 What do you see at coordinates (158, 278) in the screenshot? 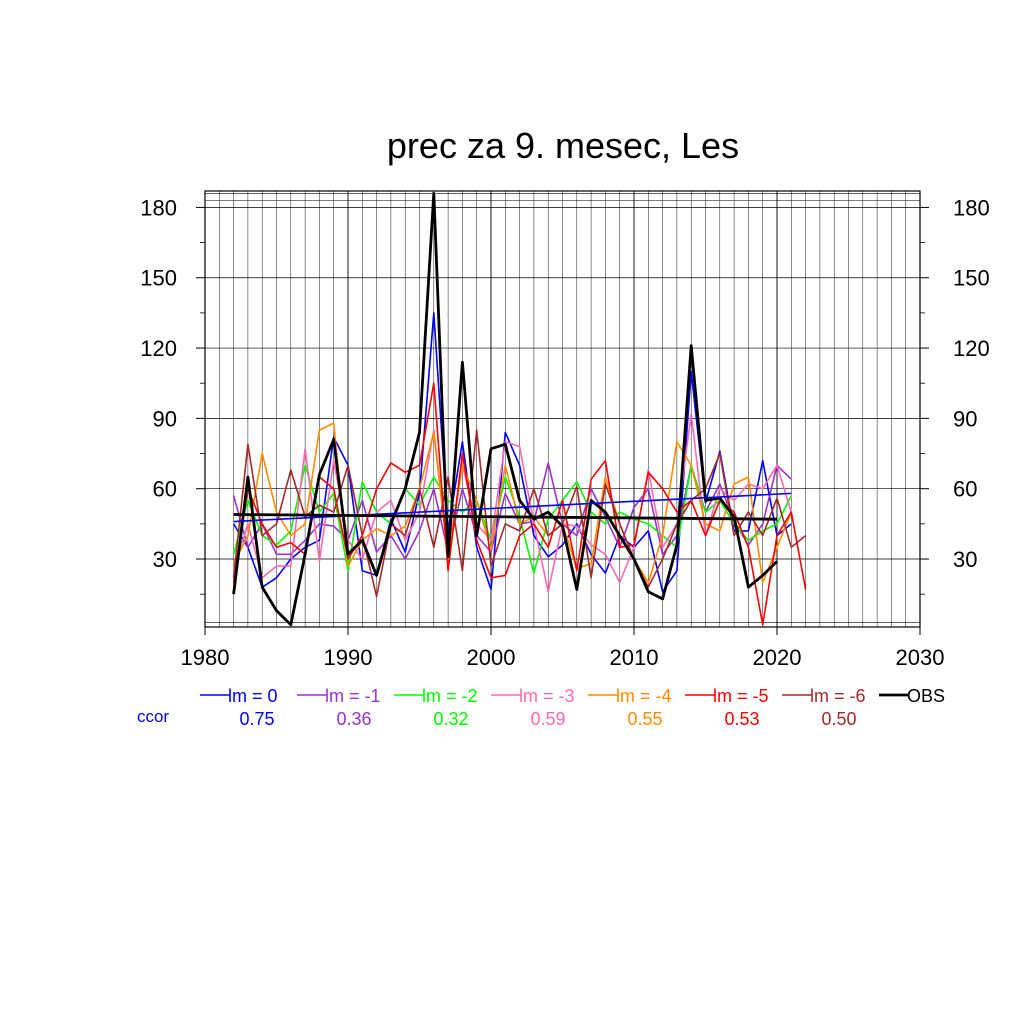
I see `y-tick-label-left: 150` at bounding box center [158, 278].